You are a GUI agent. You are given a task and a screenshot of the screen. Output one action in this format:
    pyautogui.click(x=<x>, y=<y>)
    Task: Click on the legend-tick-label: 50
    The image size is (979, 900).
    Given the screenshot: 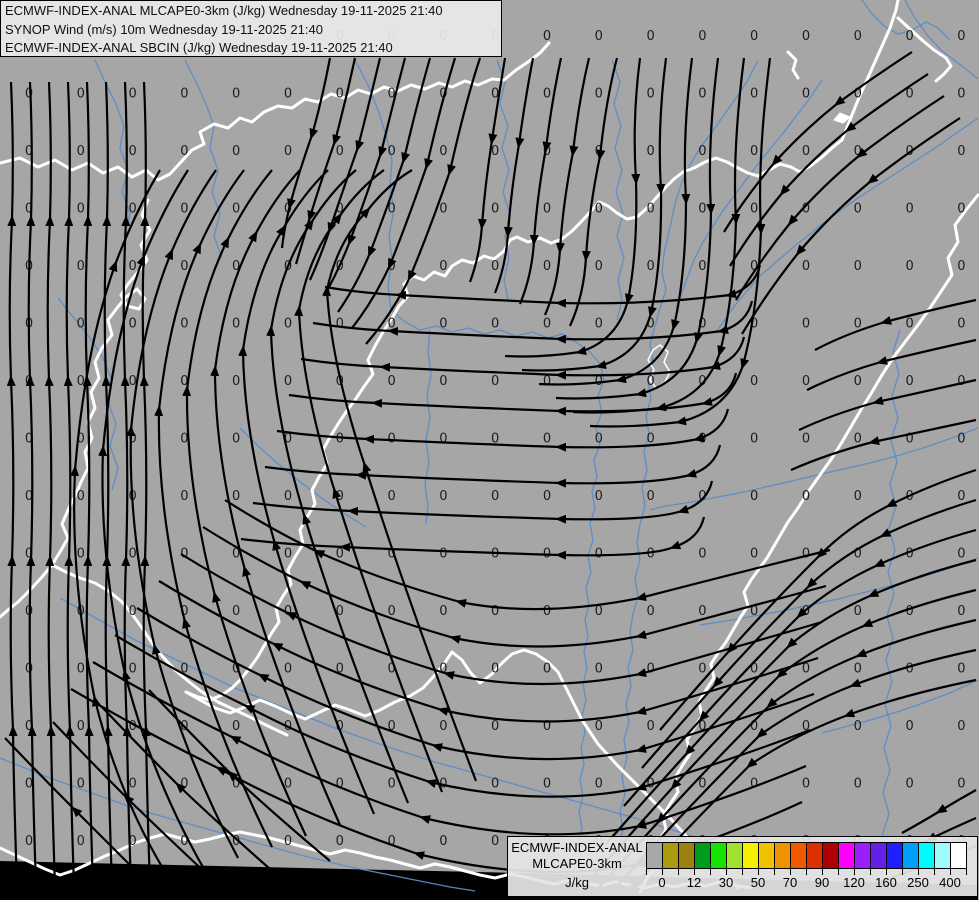 What is the action you would take?
    pyautogui.click(x=758, y=882)
    